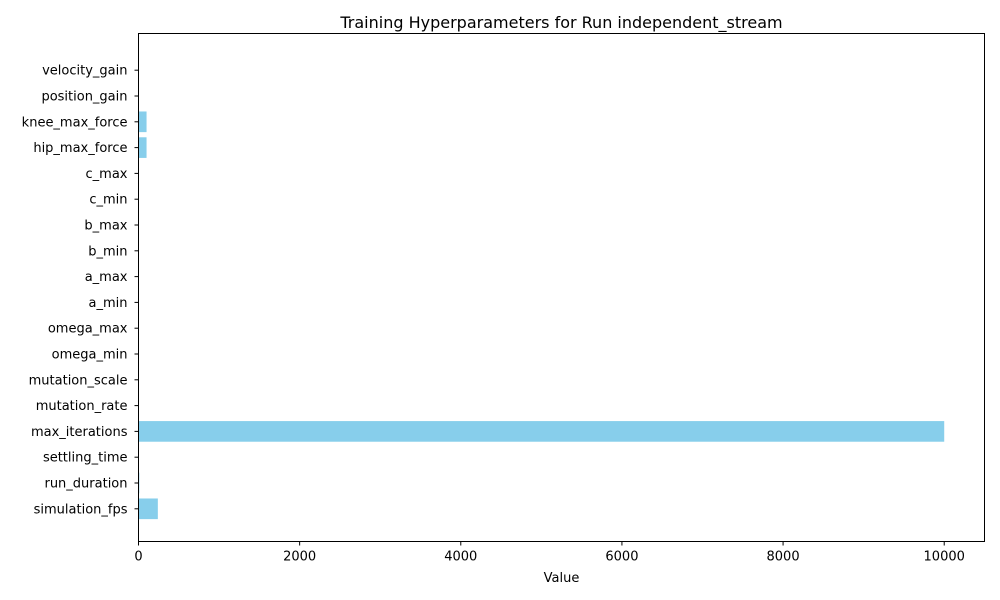 This screenshot has height=600, width=1000. I want to click on x-axis-label: Value, so click(562, 578).